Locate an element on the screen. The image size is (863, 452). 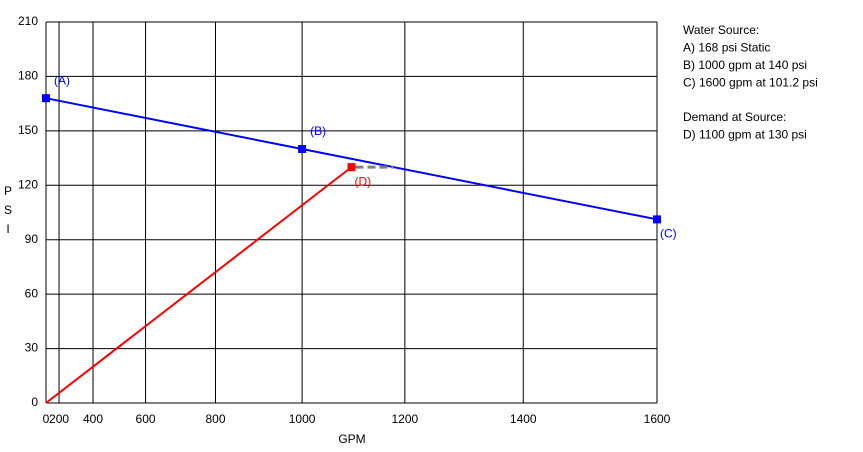
note-title: Demand at Source: is located at coordinates (734, 117).